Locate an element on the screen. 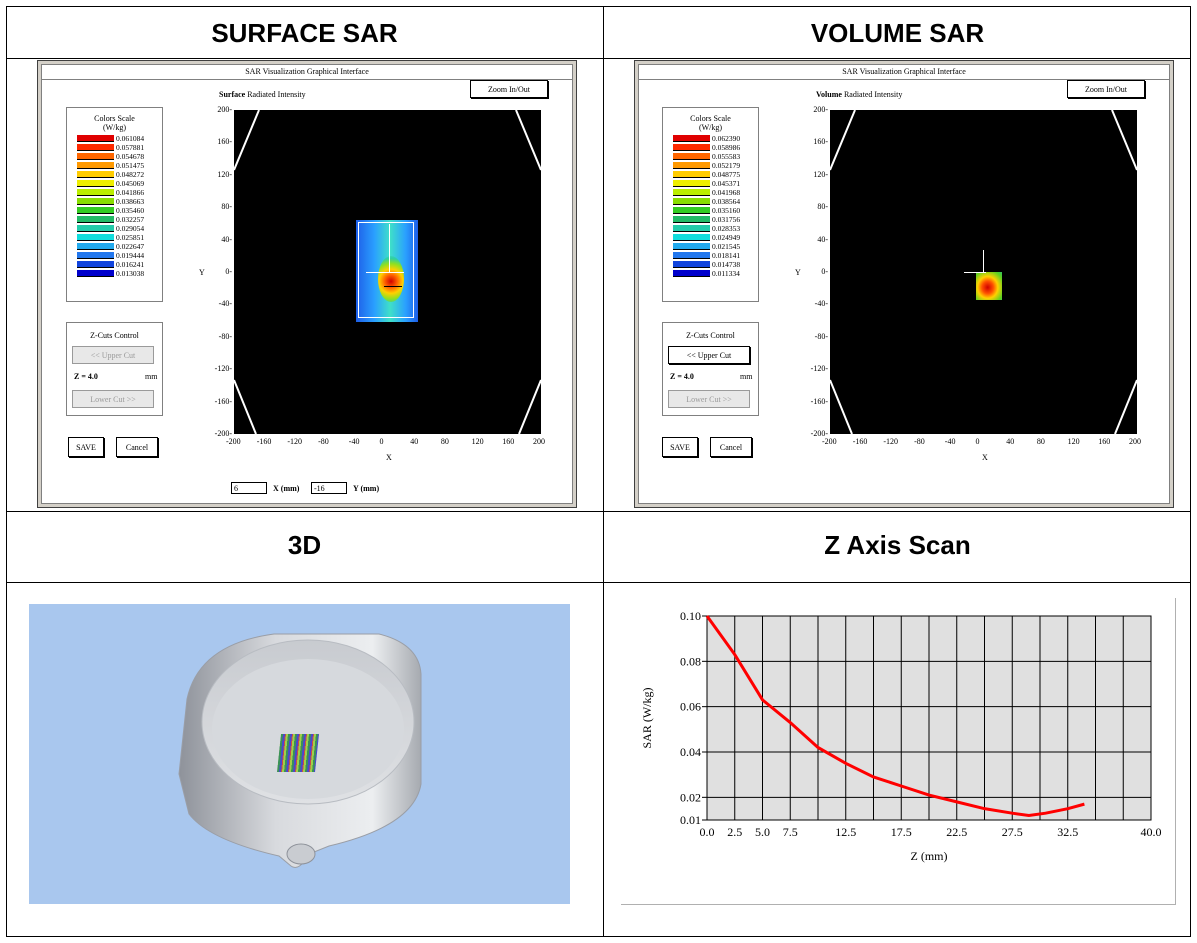  surface-sar-plot is located at coordinates (387, 272).